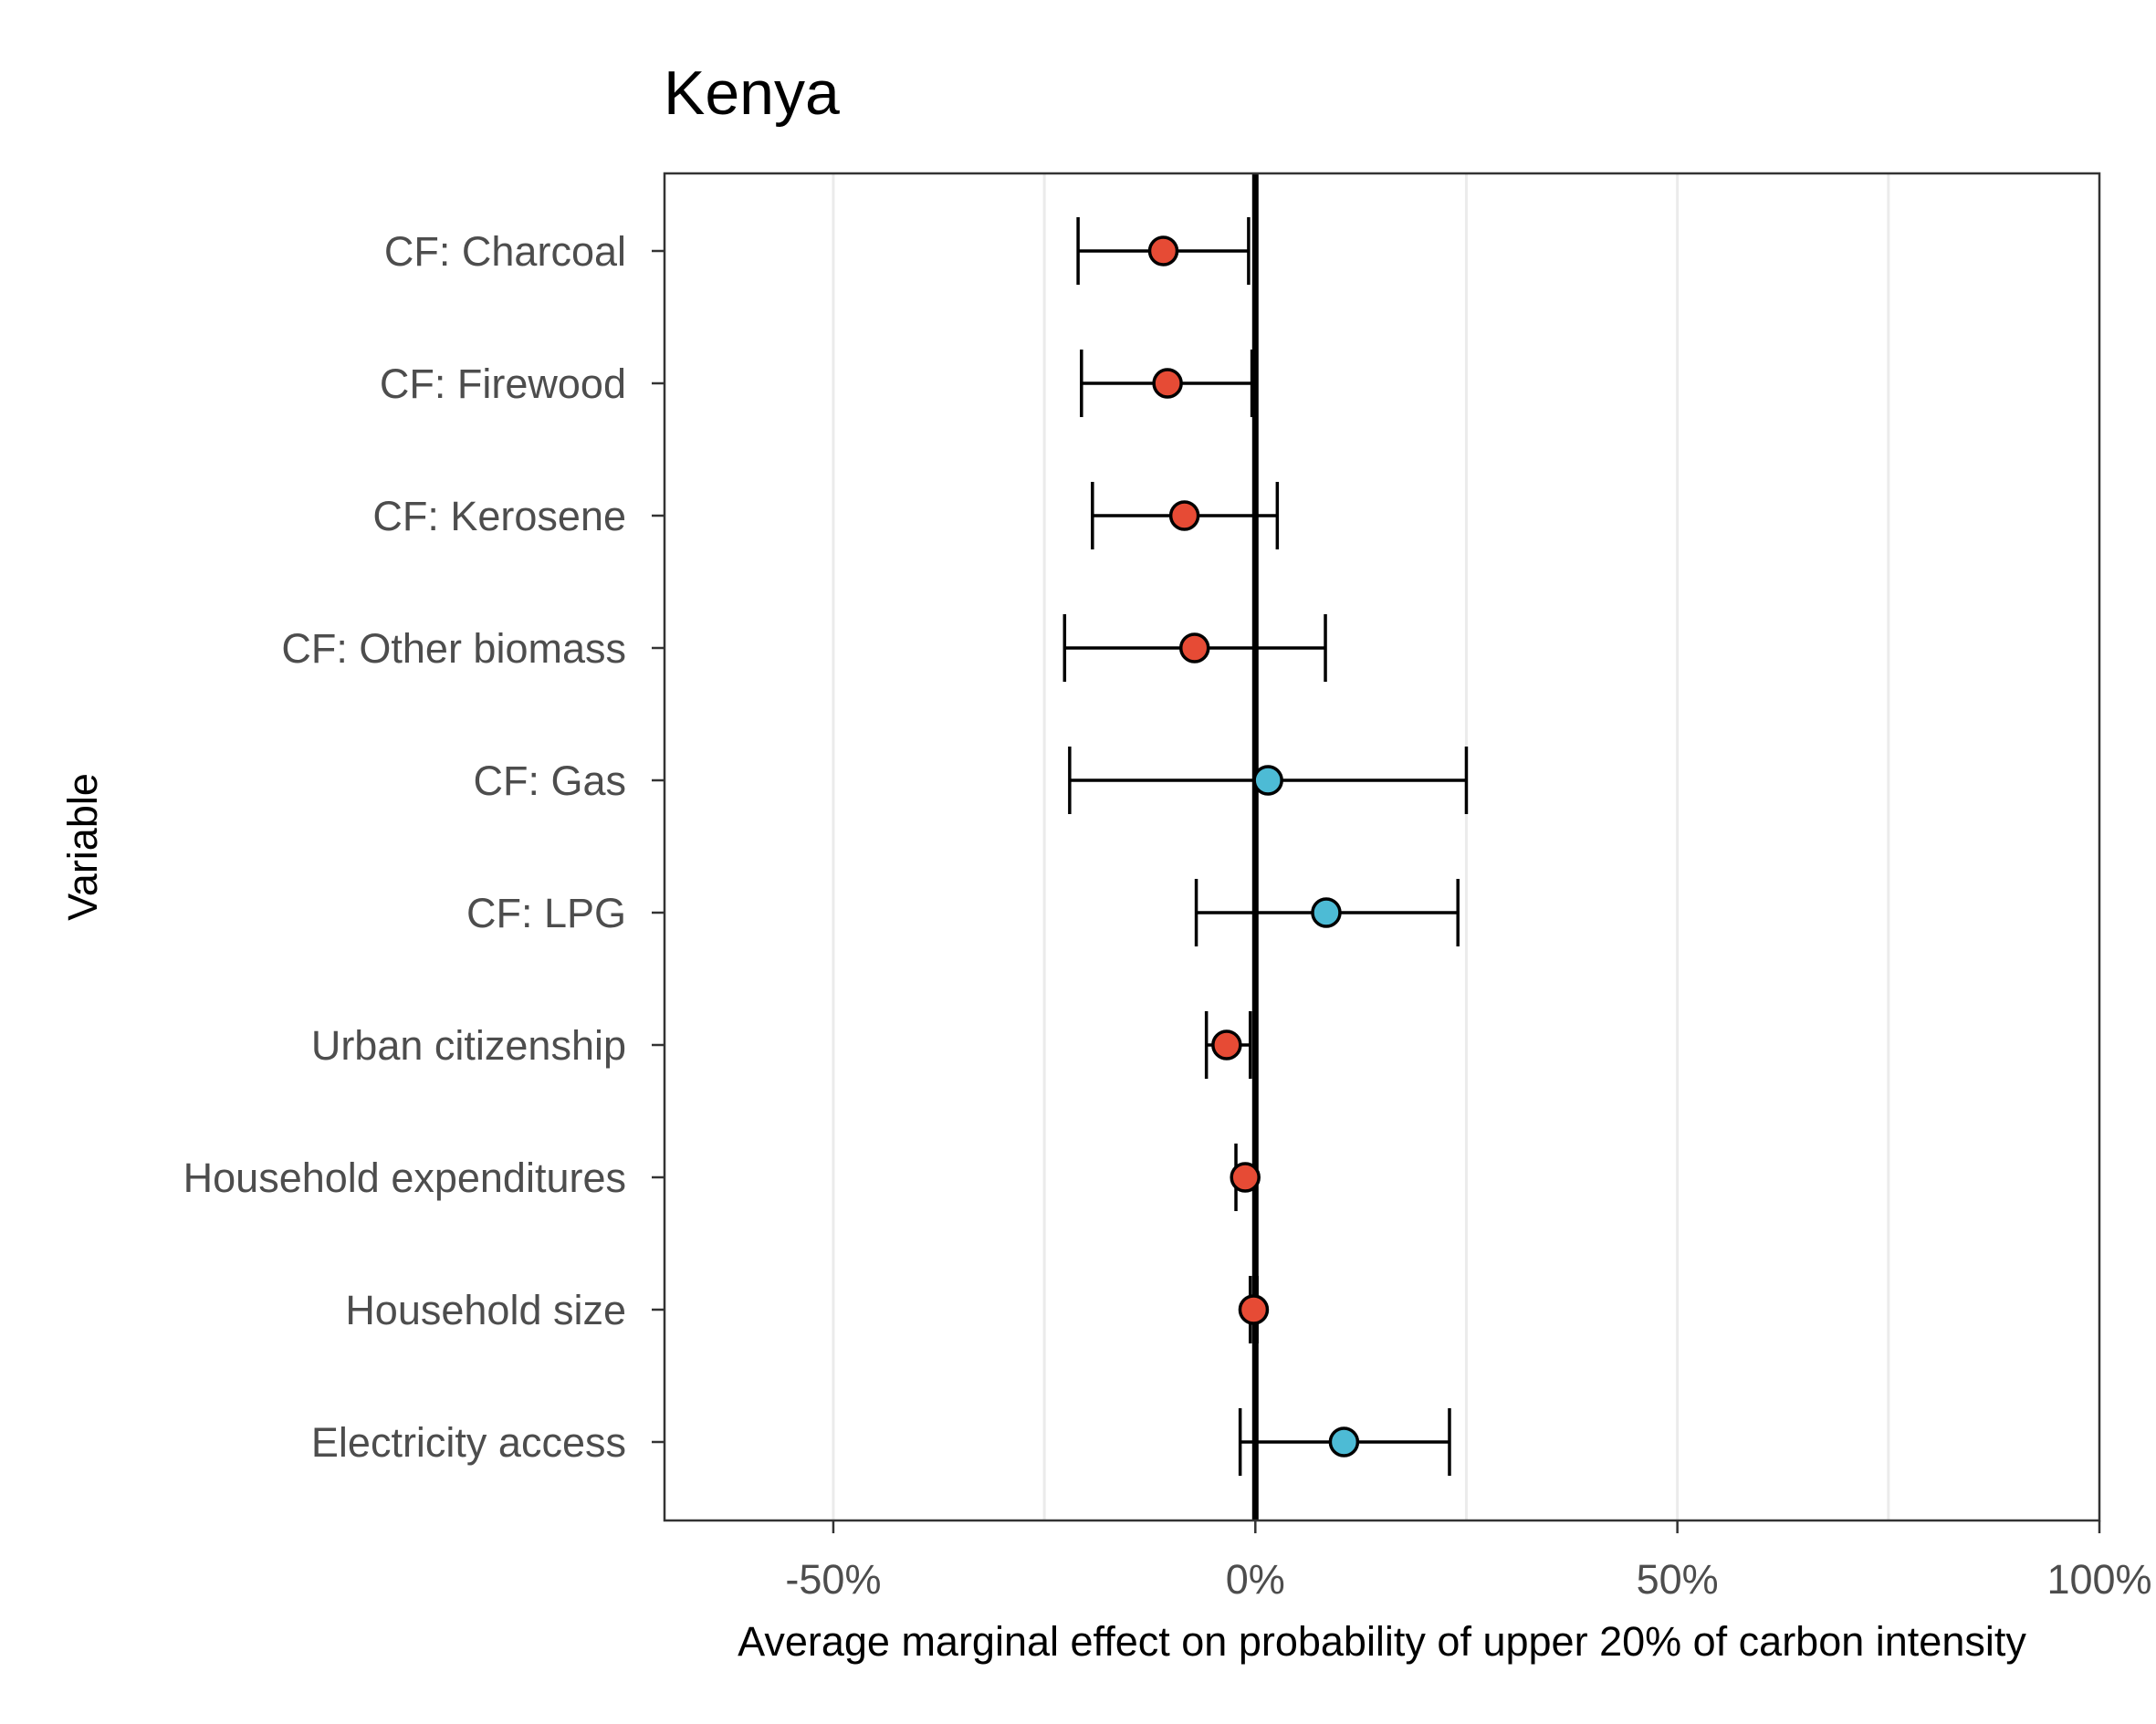 The height and width of the screenshot is (1724, 2156). Describe the element at coordinates (2099, 1580) in the screenshot. I see `x-tick-label: 100%` at that location.